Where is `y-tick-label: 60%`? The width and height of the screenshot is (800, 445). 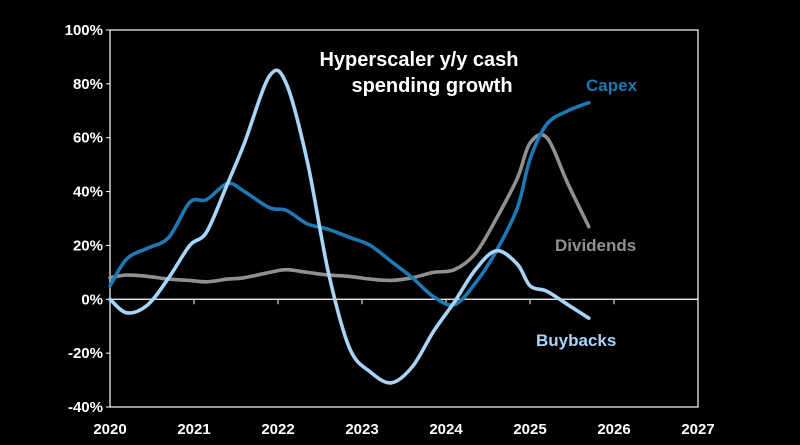
y-tick-label: 60% is located at coordinates (88, 138).